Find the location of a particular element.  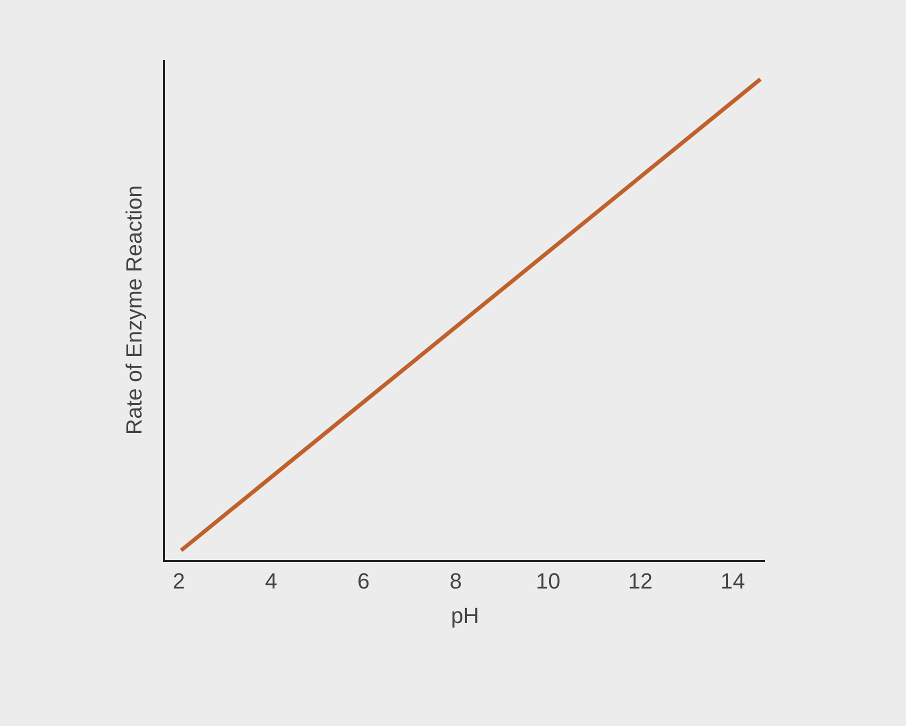

x-tick-label: 2 is located at coordinates (178, 581).